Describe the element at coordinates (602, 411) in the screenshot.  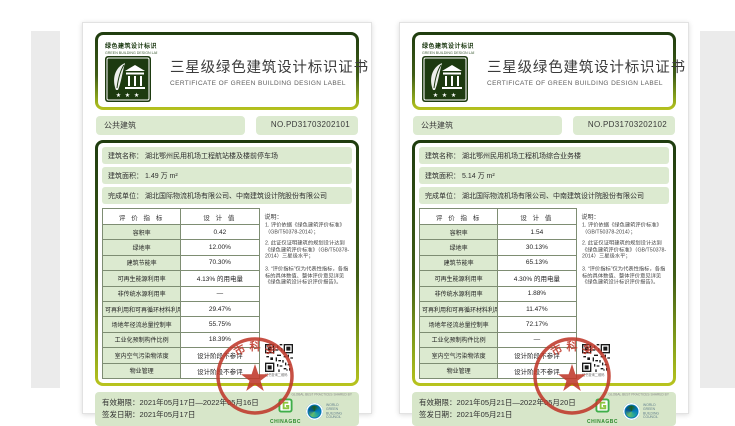
I see `chinagbc-logo: CHINAGBC` at that location.